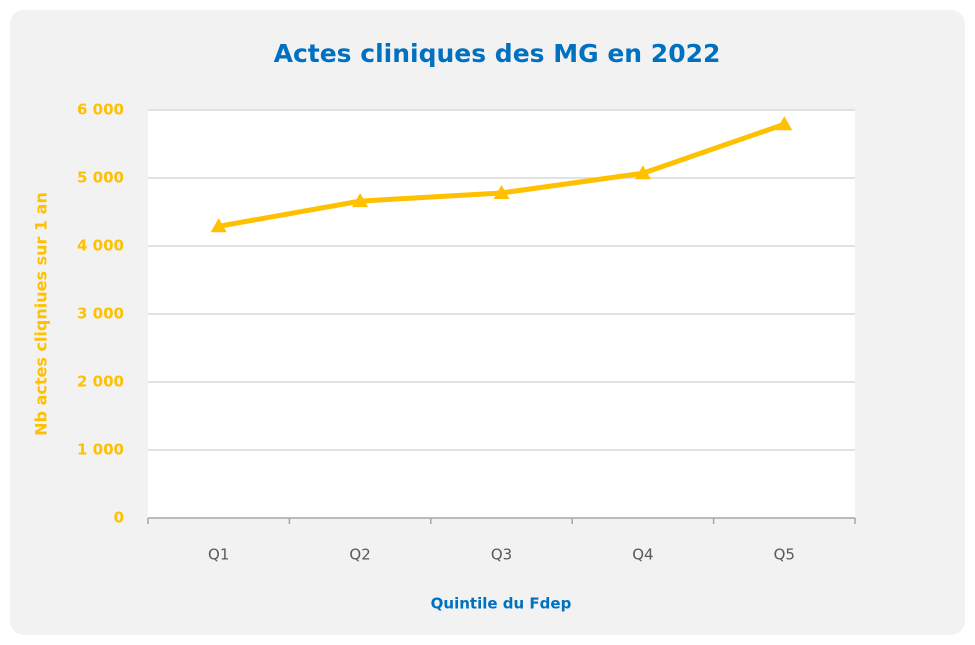 Image resolution: width=975 pixels, height=645 pixels. I want to click on y-tick-label: 0, so click(119, 518).